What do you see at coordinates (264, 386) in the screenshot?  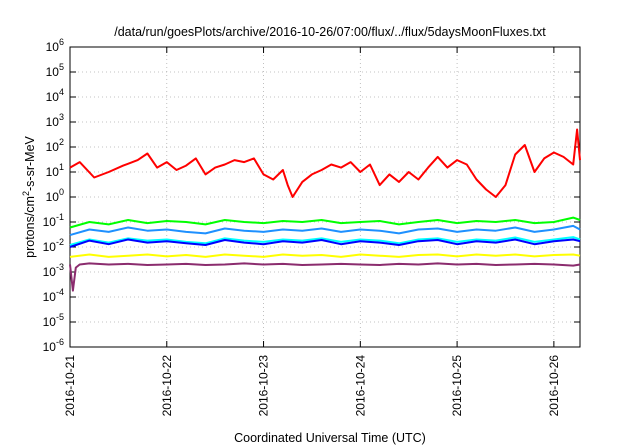 I see `x-tick-label: 2016-10-23` at bounding box center [264, 386].